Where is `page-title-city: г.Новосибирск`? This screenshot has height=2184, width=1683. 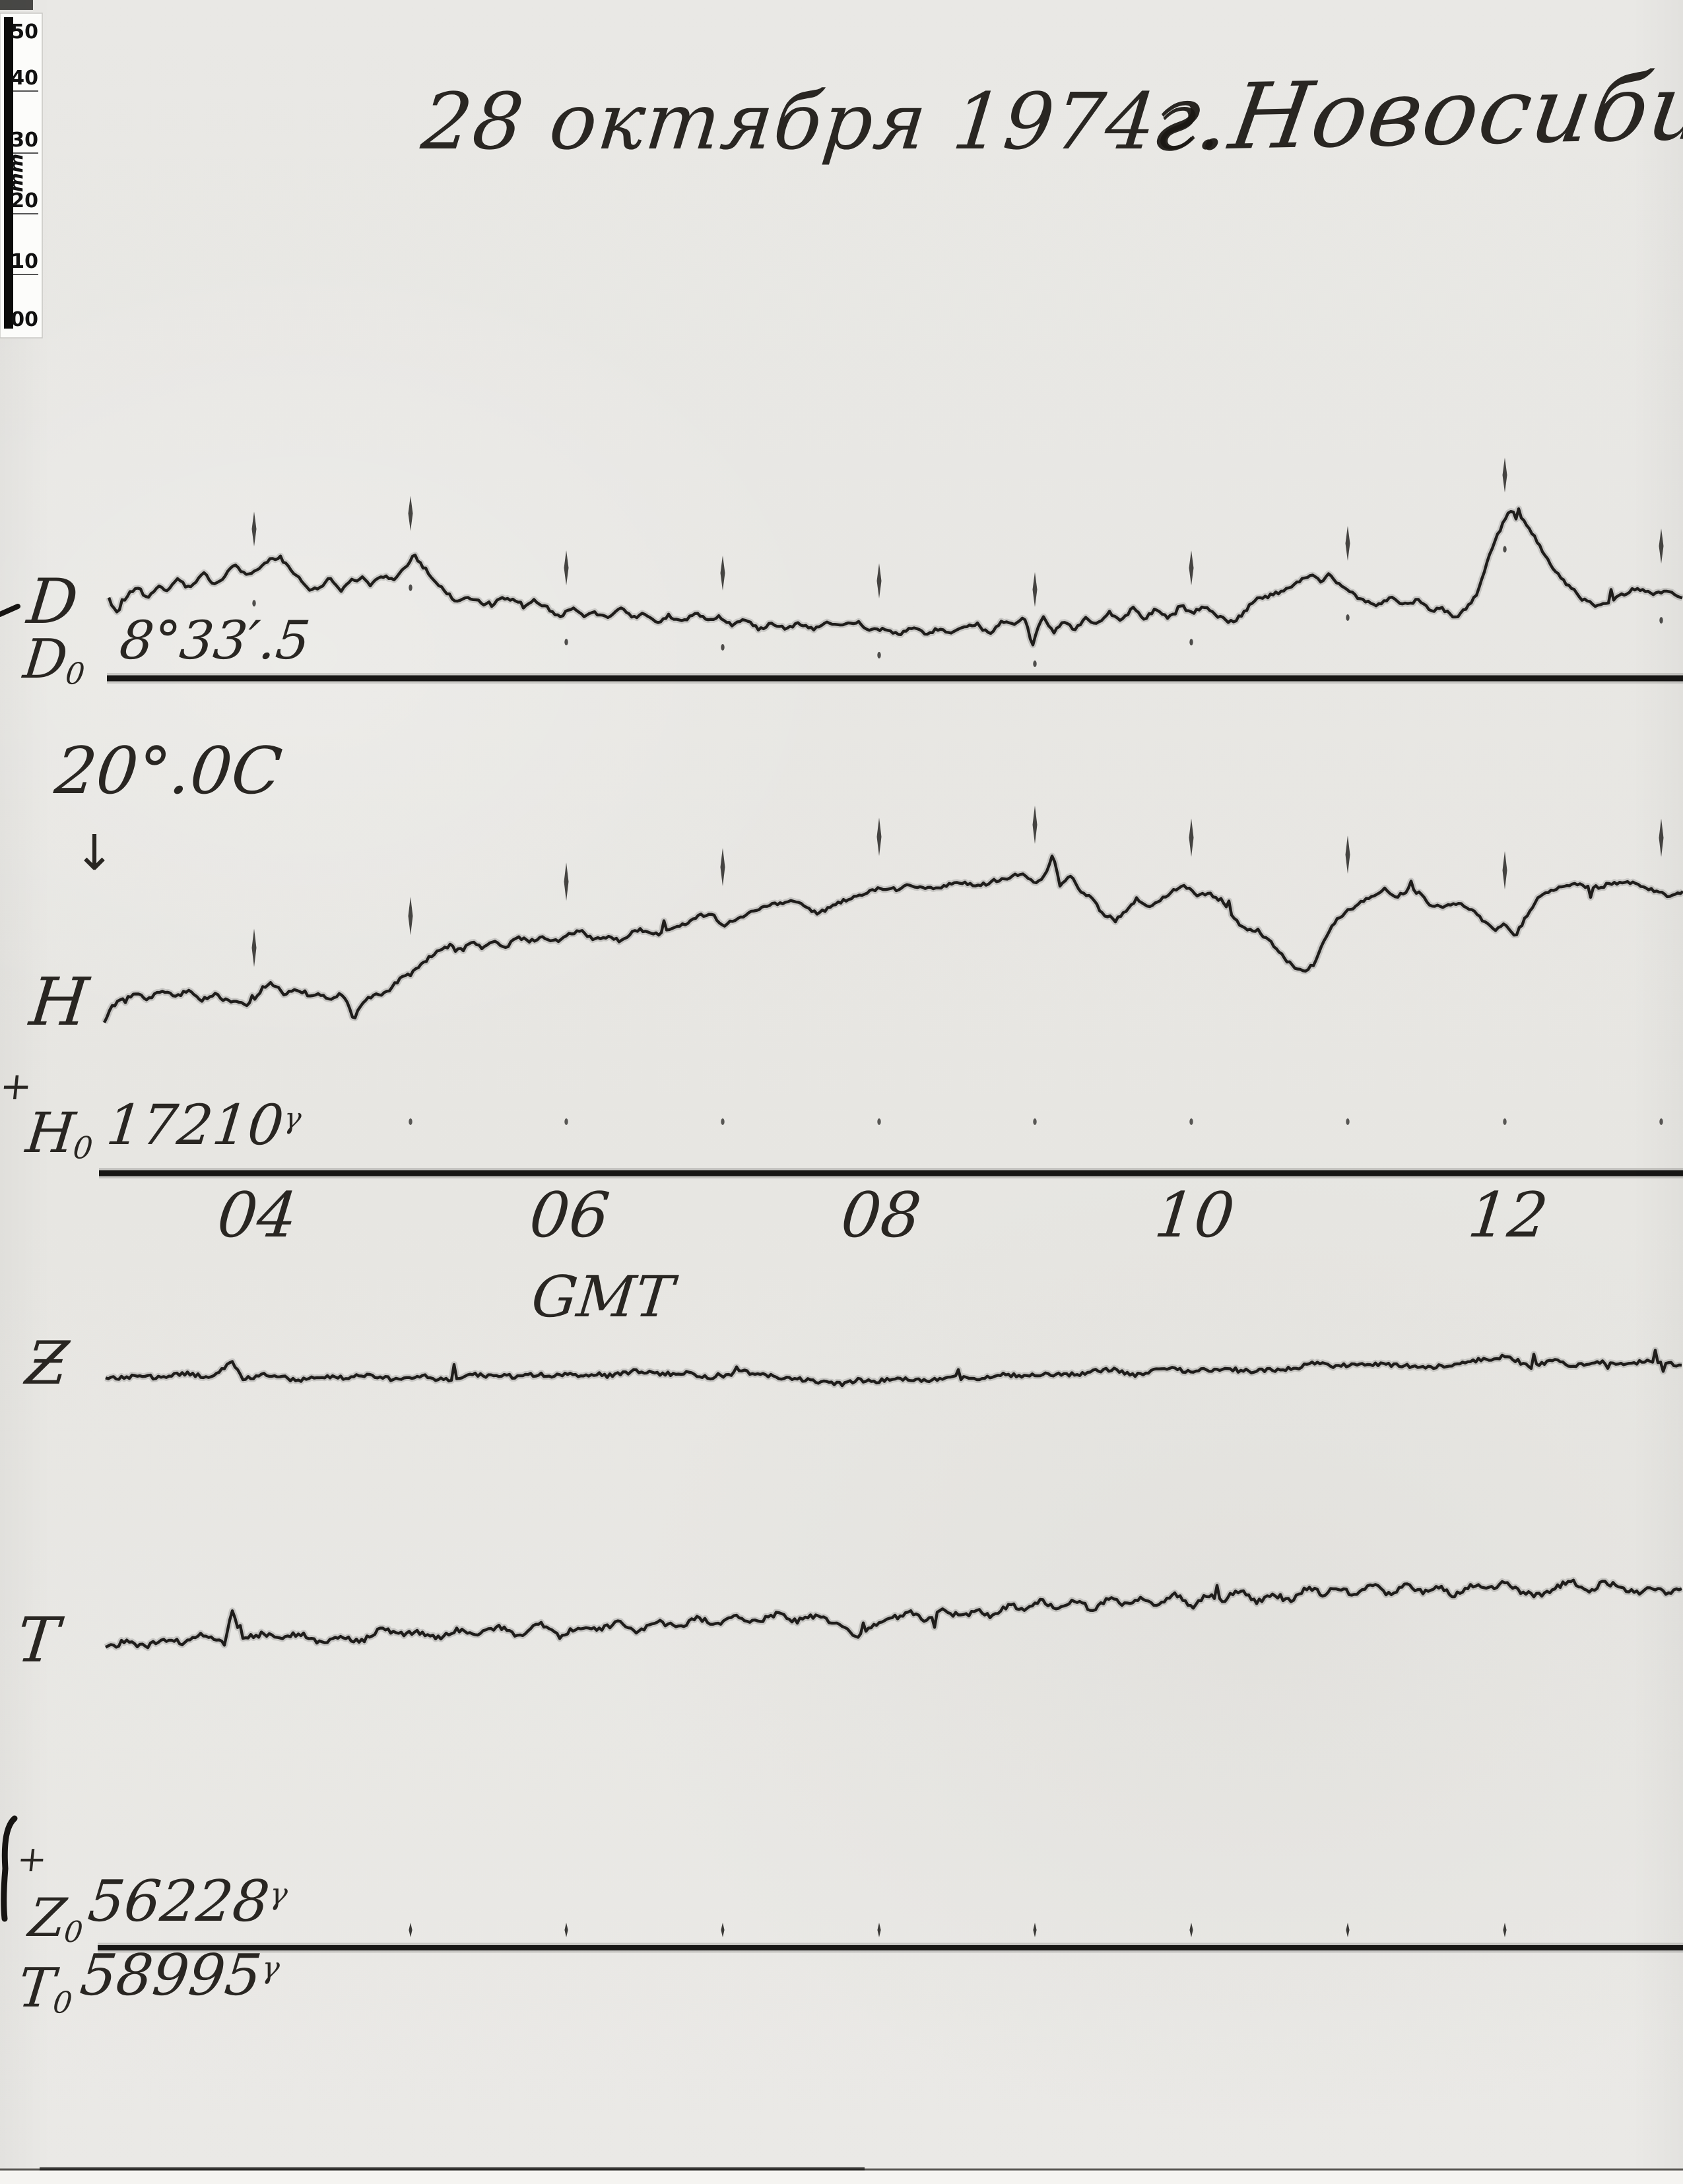 page-title-city: г.Новосибирск is located at coordinates (1414, 111).